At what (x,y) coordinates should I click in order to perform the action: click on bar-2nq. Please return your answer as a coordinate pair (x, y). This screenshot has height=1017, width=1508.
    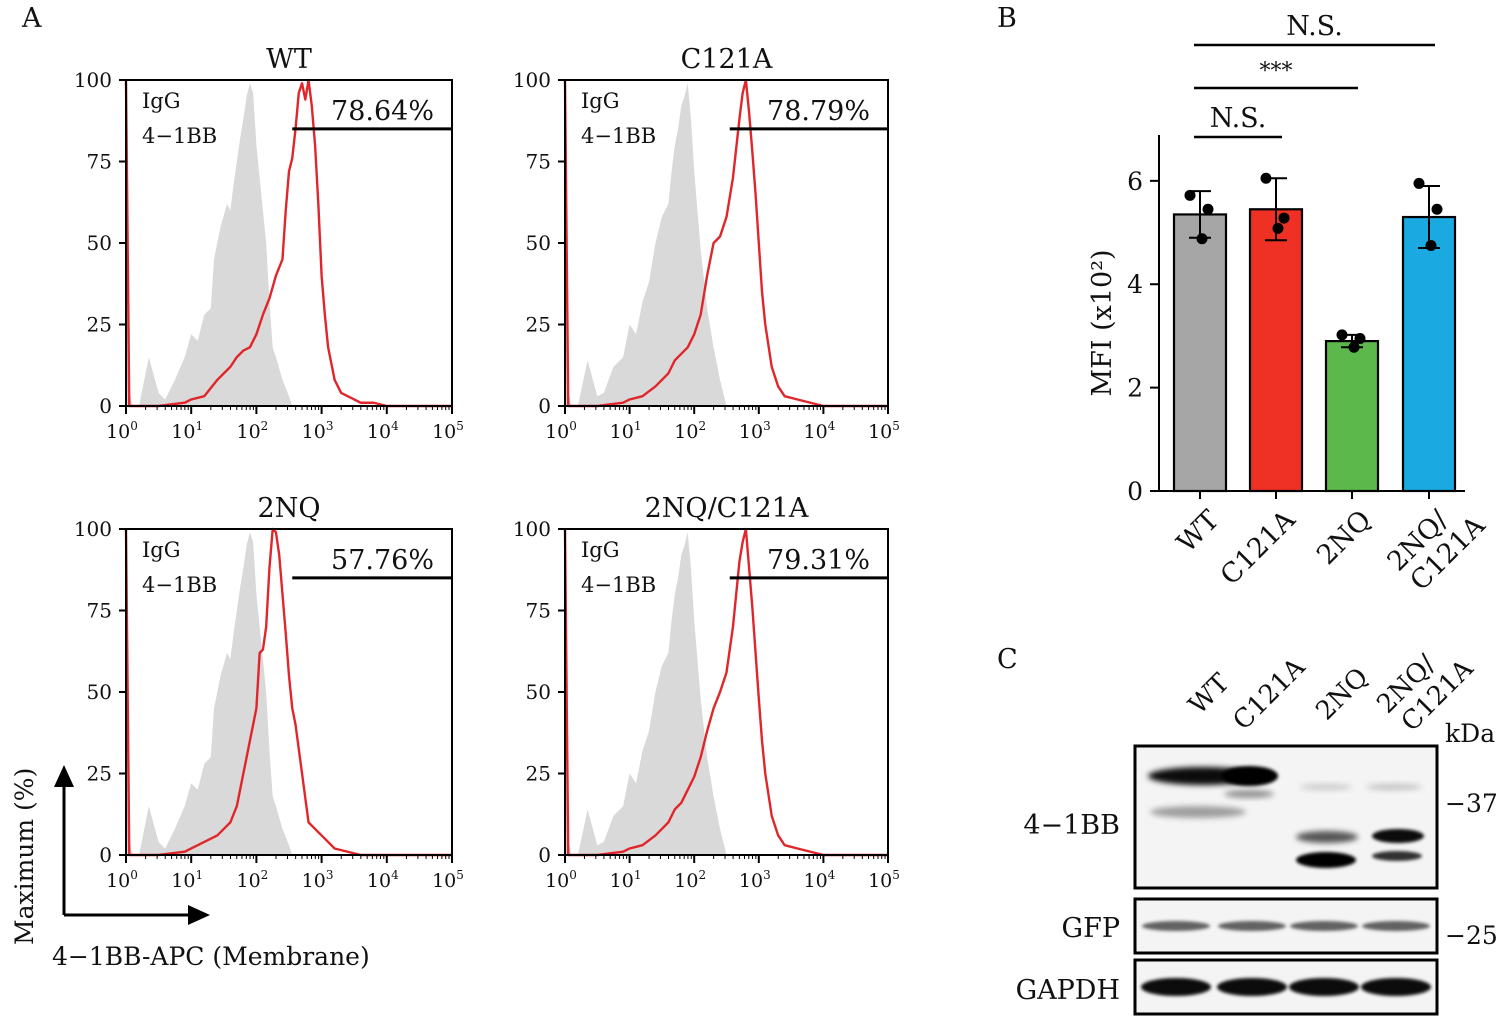
    Looking at the image, I should click on (1352, 416).